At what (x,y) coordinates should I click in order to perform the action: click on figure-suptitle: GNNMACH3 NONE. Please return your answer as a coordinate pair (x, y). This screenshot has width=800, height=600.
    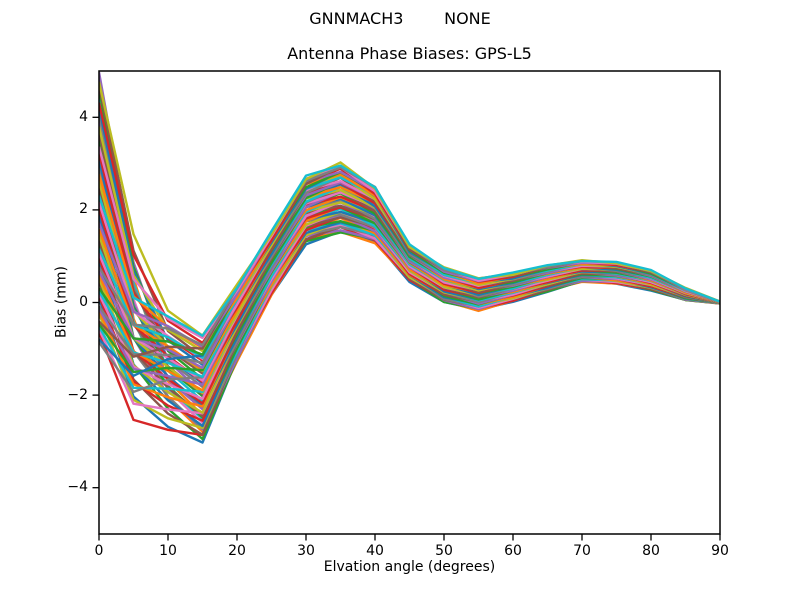
    Looking at the image, I should click on (400, 18).